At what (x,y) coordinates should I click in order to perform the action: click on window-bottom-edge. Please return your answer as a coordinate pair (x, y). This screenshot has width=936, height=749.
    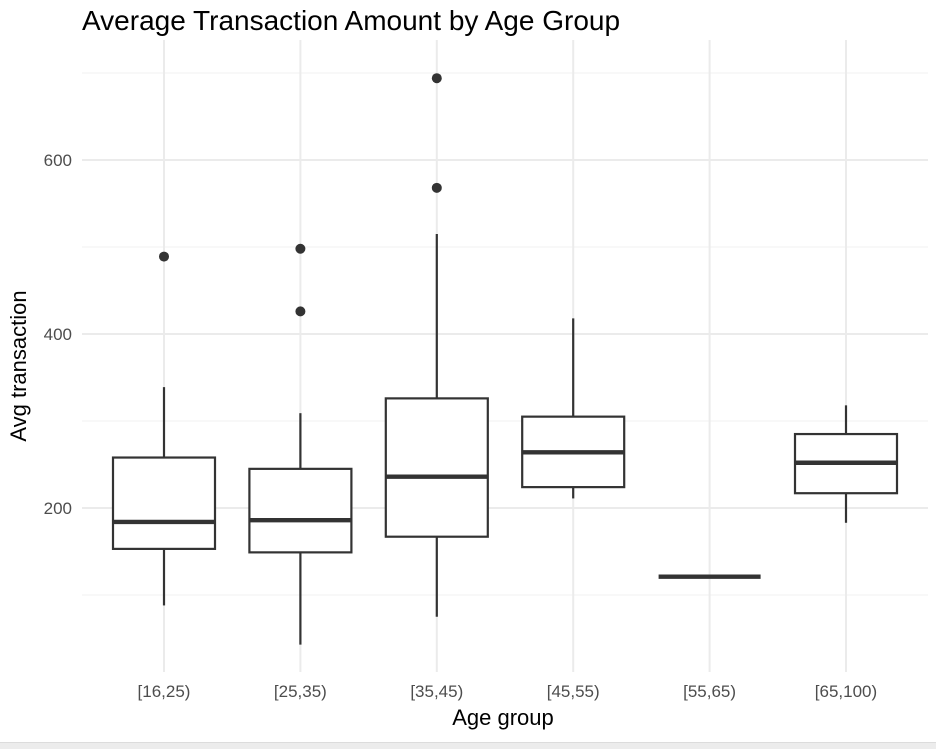
    Looking at the image, I should click on (468, 745).